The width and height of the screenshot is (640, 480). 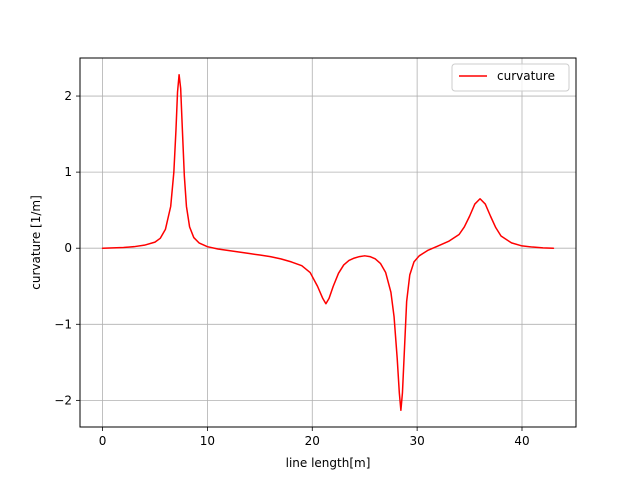 I want to click on y-tick-label: −2, so click(x=63, y=400).